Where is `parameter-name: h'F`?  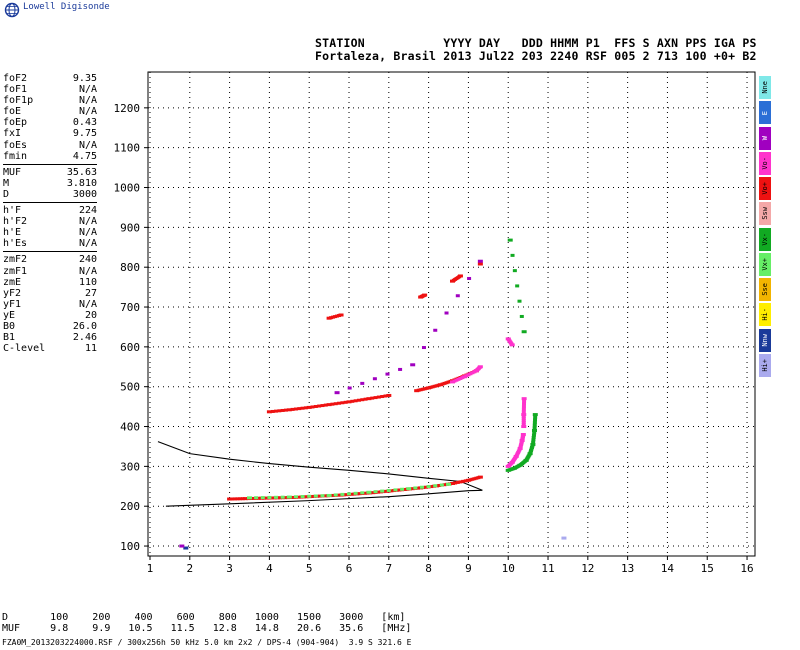 parameter-name: h'F is located at coordinates (12, 211).